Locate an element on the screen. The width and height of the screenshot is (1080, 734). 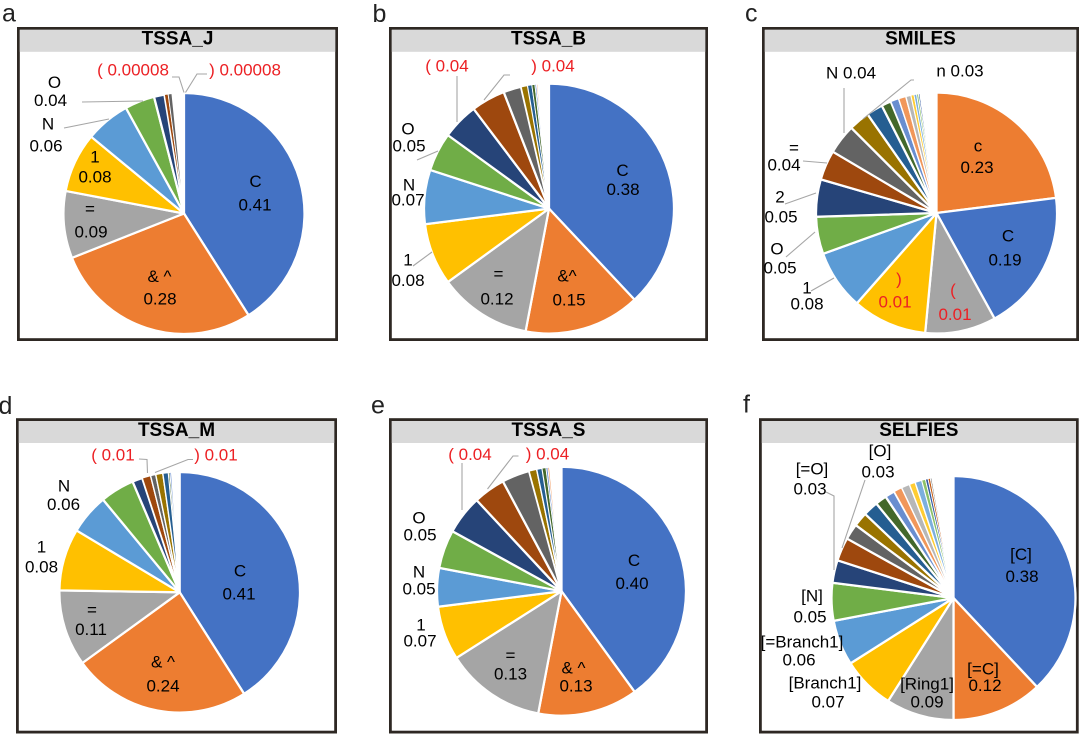
svg-text: N 0.04 is located at coordinates (851, 73).